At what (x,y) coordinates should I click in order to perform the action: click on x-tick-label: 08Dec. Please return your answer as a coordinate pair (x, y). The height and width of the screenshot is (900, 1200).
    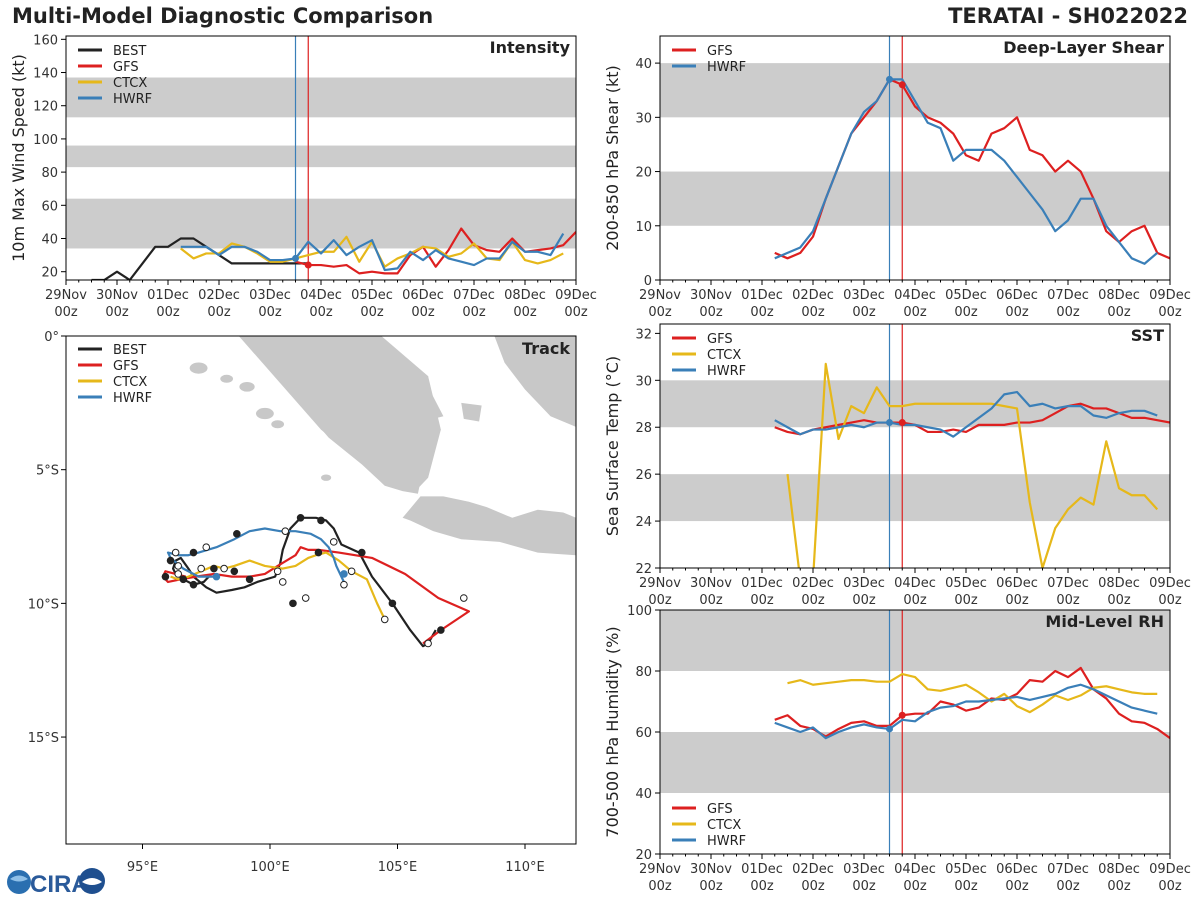
    Looking at the image, I should click on (1119, 583).